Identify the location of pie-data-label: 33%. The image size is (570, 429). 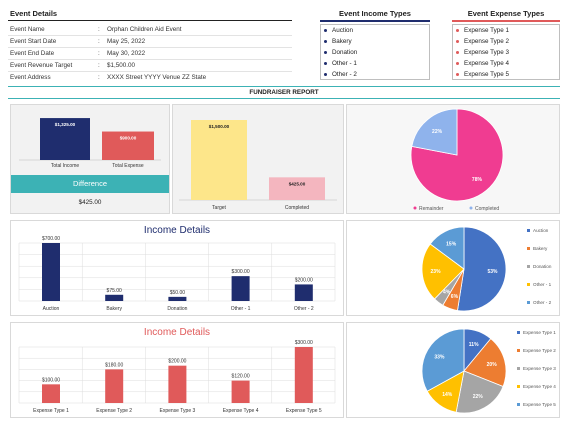
(439, 357).